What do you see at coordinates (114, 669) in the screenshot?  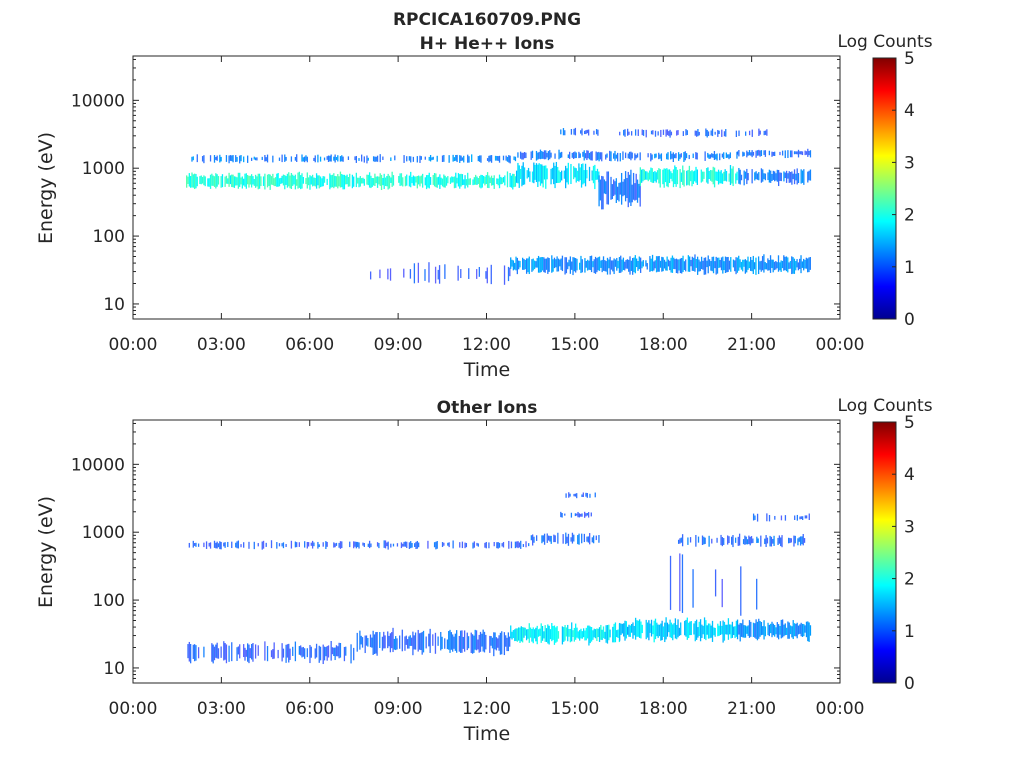 I see `y-tick-label: 10` at bounding box center [114, 669].